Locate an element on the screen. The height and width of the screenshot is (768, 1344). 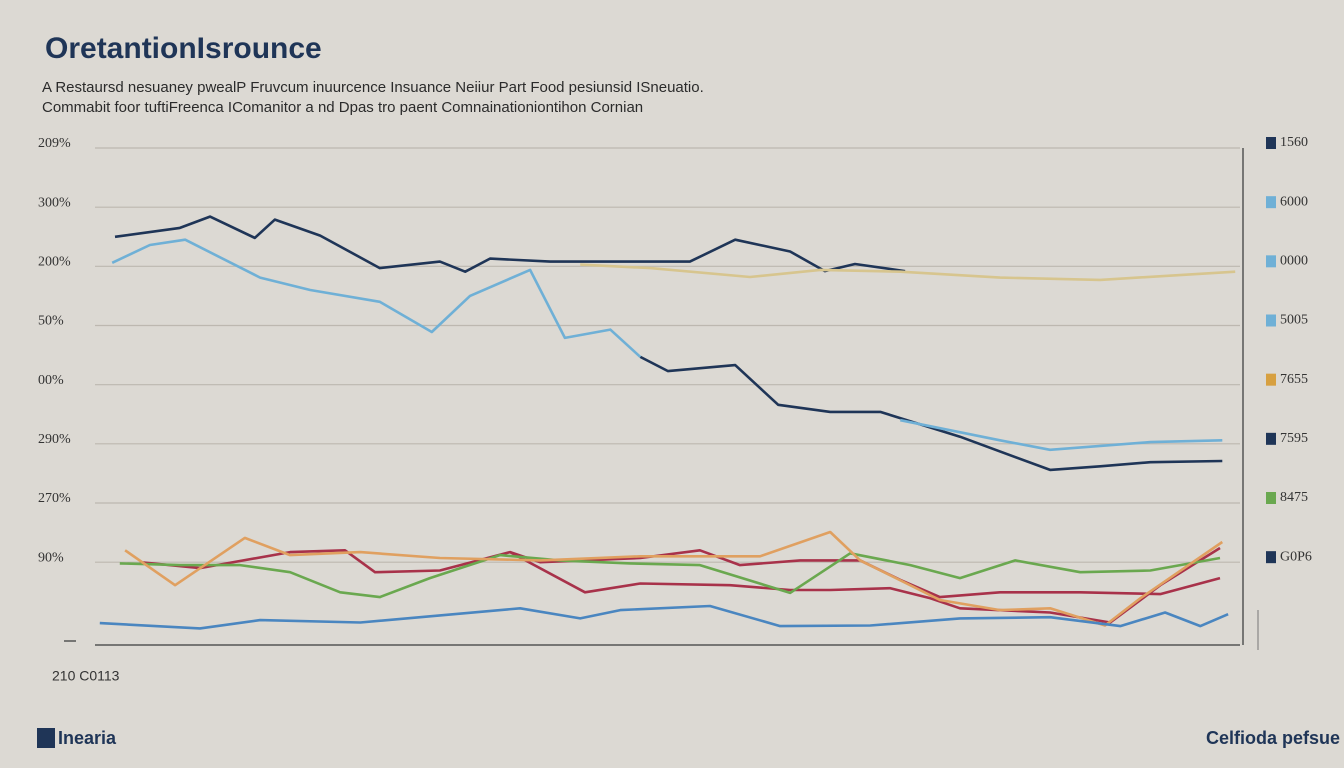
y-tick-label: 290% is located at coordinates (54, 439).